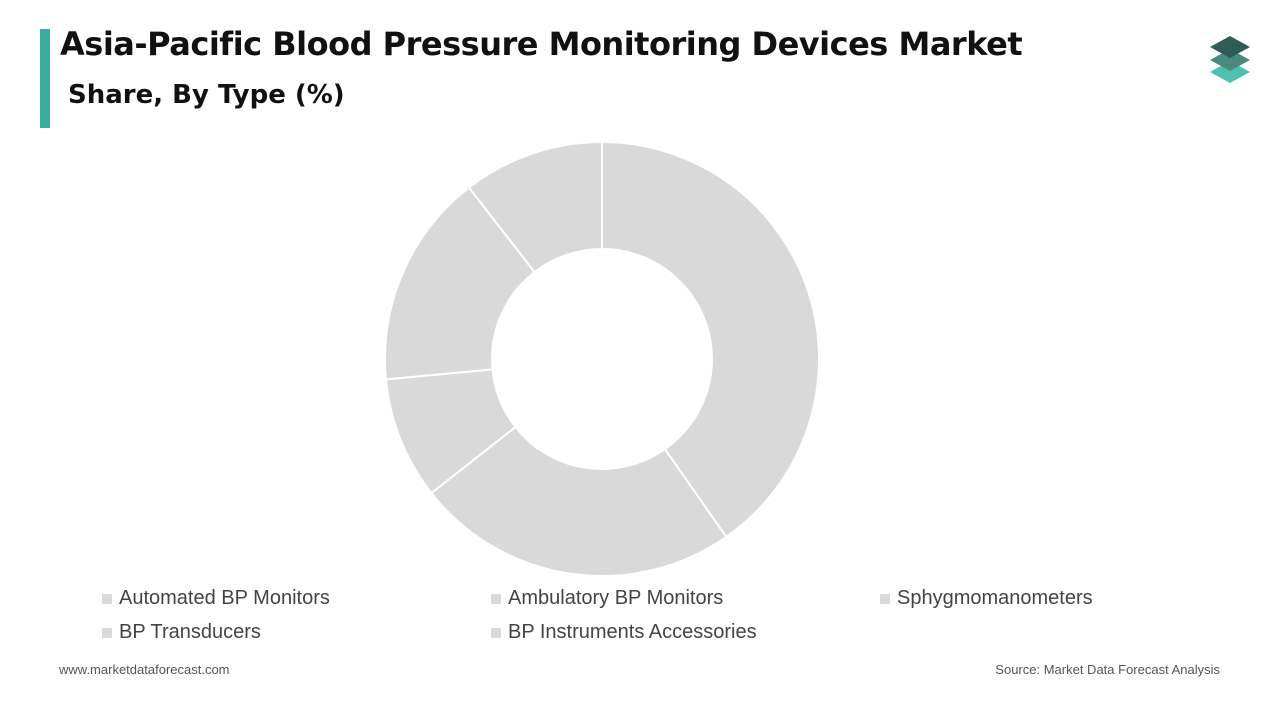 The image size is (1280, 720). Describe the element at coordinates (206, 95) in the screenshot. I see `chart-subtitle: Share, By Type (%)` at that location.